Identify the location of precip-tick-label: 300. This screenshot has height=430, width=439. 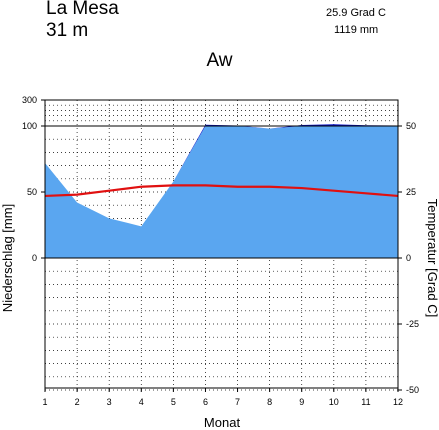
(29, 100).